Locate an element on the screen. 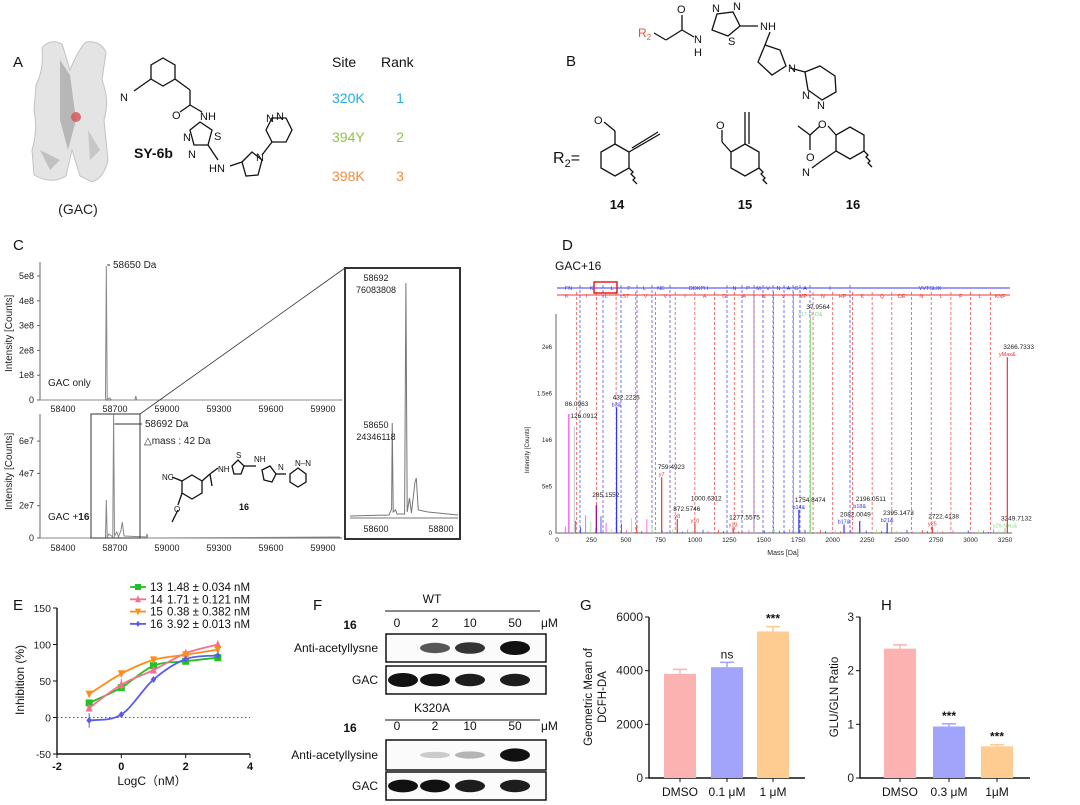 The image size is (1080, 805). x-tick-label: 59900 is located at coordinates (322, 548).